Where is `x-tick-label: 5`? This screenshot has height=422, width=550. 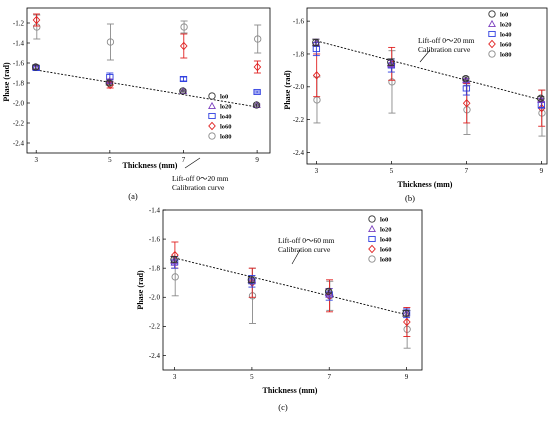 x-tick-label: 5 is located at coordinates (110, 160).